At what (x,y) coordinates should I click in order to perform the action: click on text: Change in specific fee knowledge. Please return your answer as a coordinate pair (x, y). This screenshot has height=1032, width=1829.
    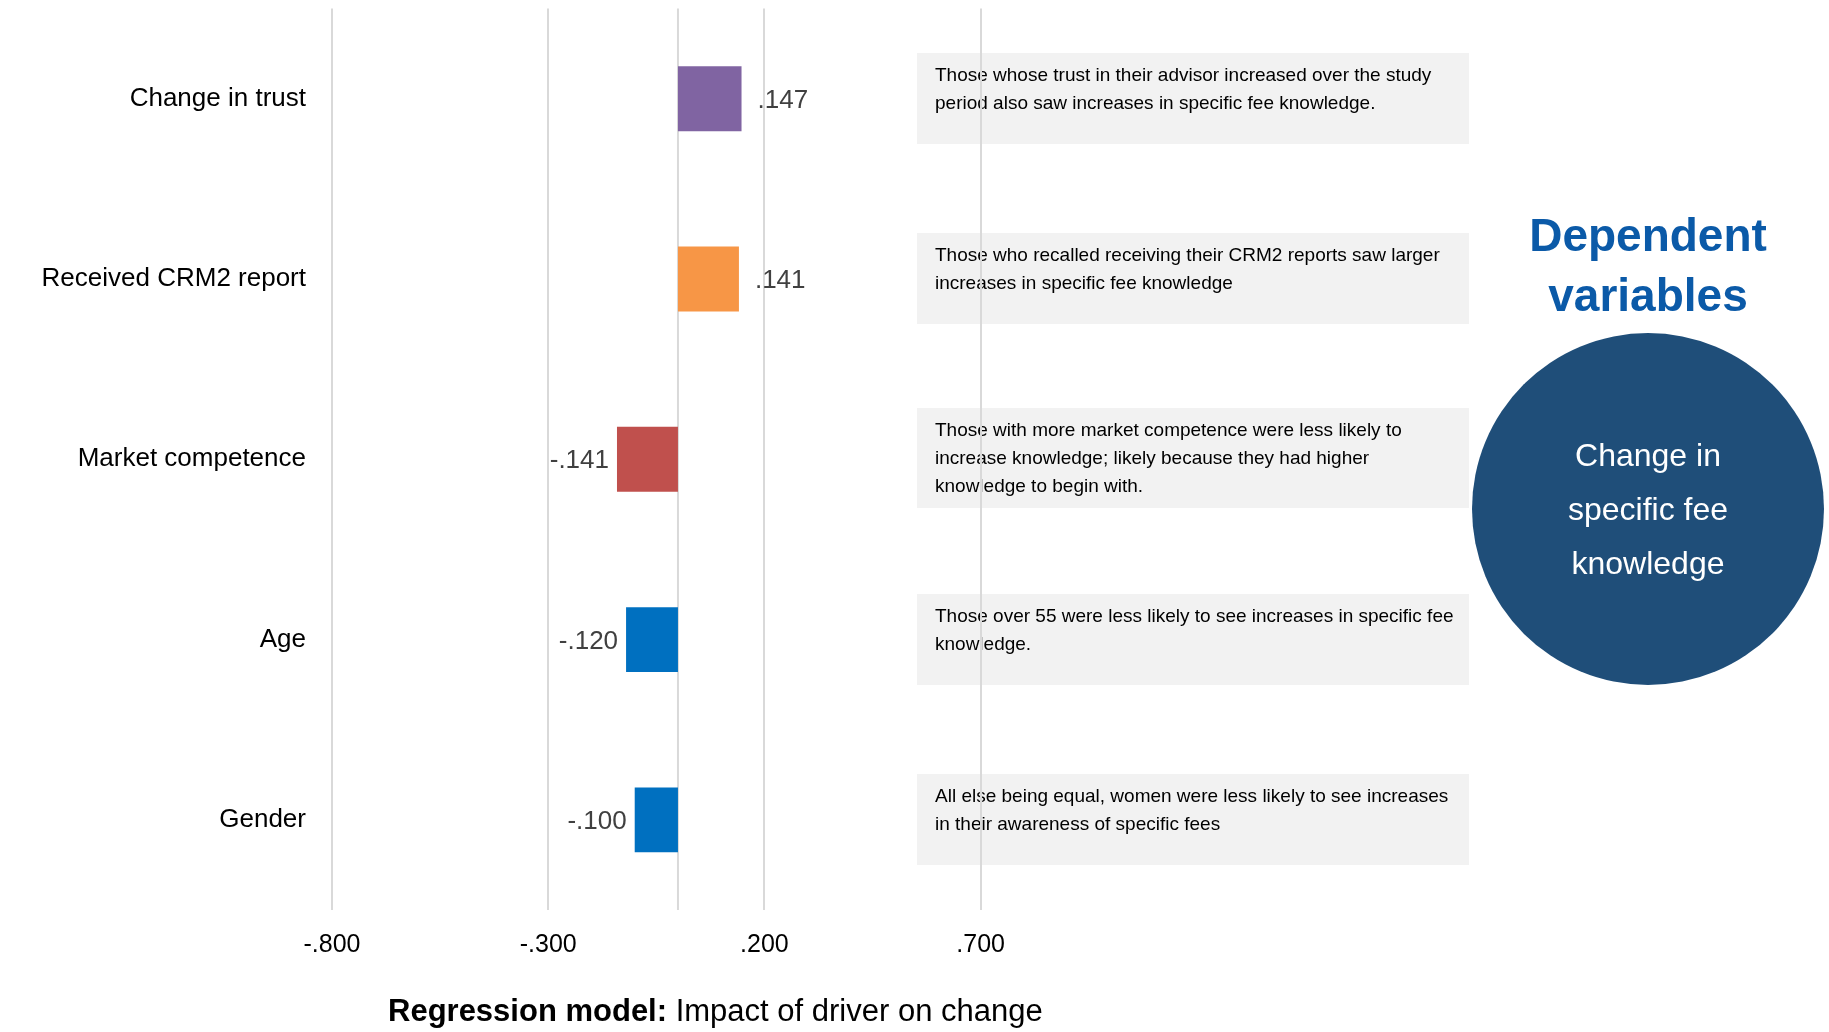
    Looking at the image, I should click on (1648, 509).